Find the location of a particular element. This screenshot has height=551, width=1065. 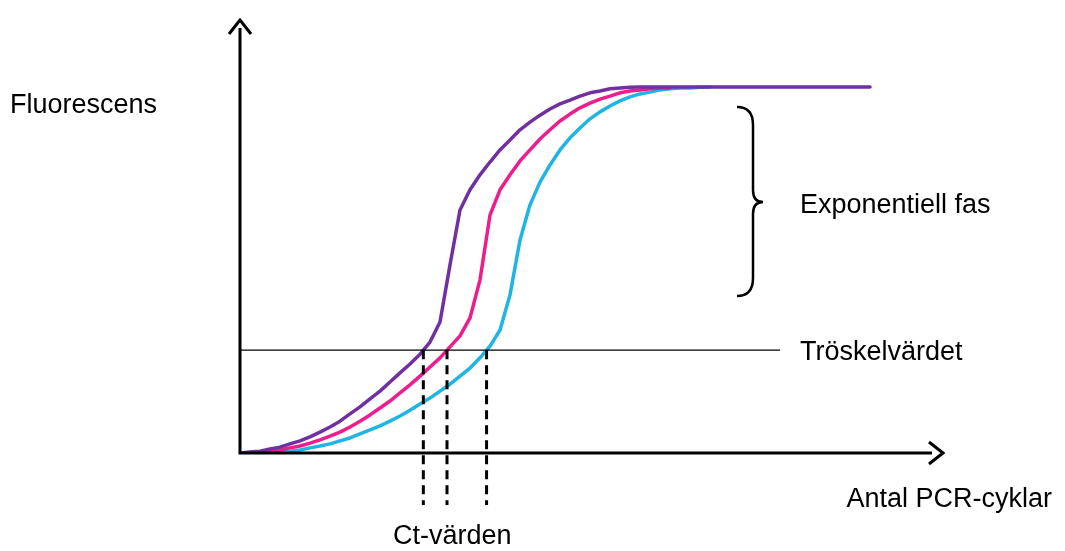

ref-line-label: Tröskelvärdet is located at coordinates (882, 350).